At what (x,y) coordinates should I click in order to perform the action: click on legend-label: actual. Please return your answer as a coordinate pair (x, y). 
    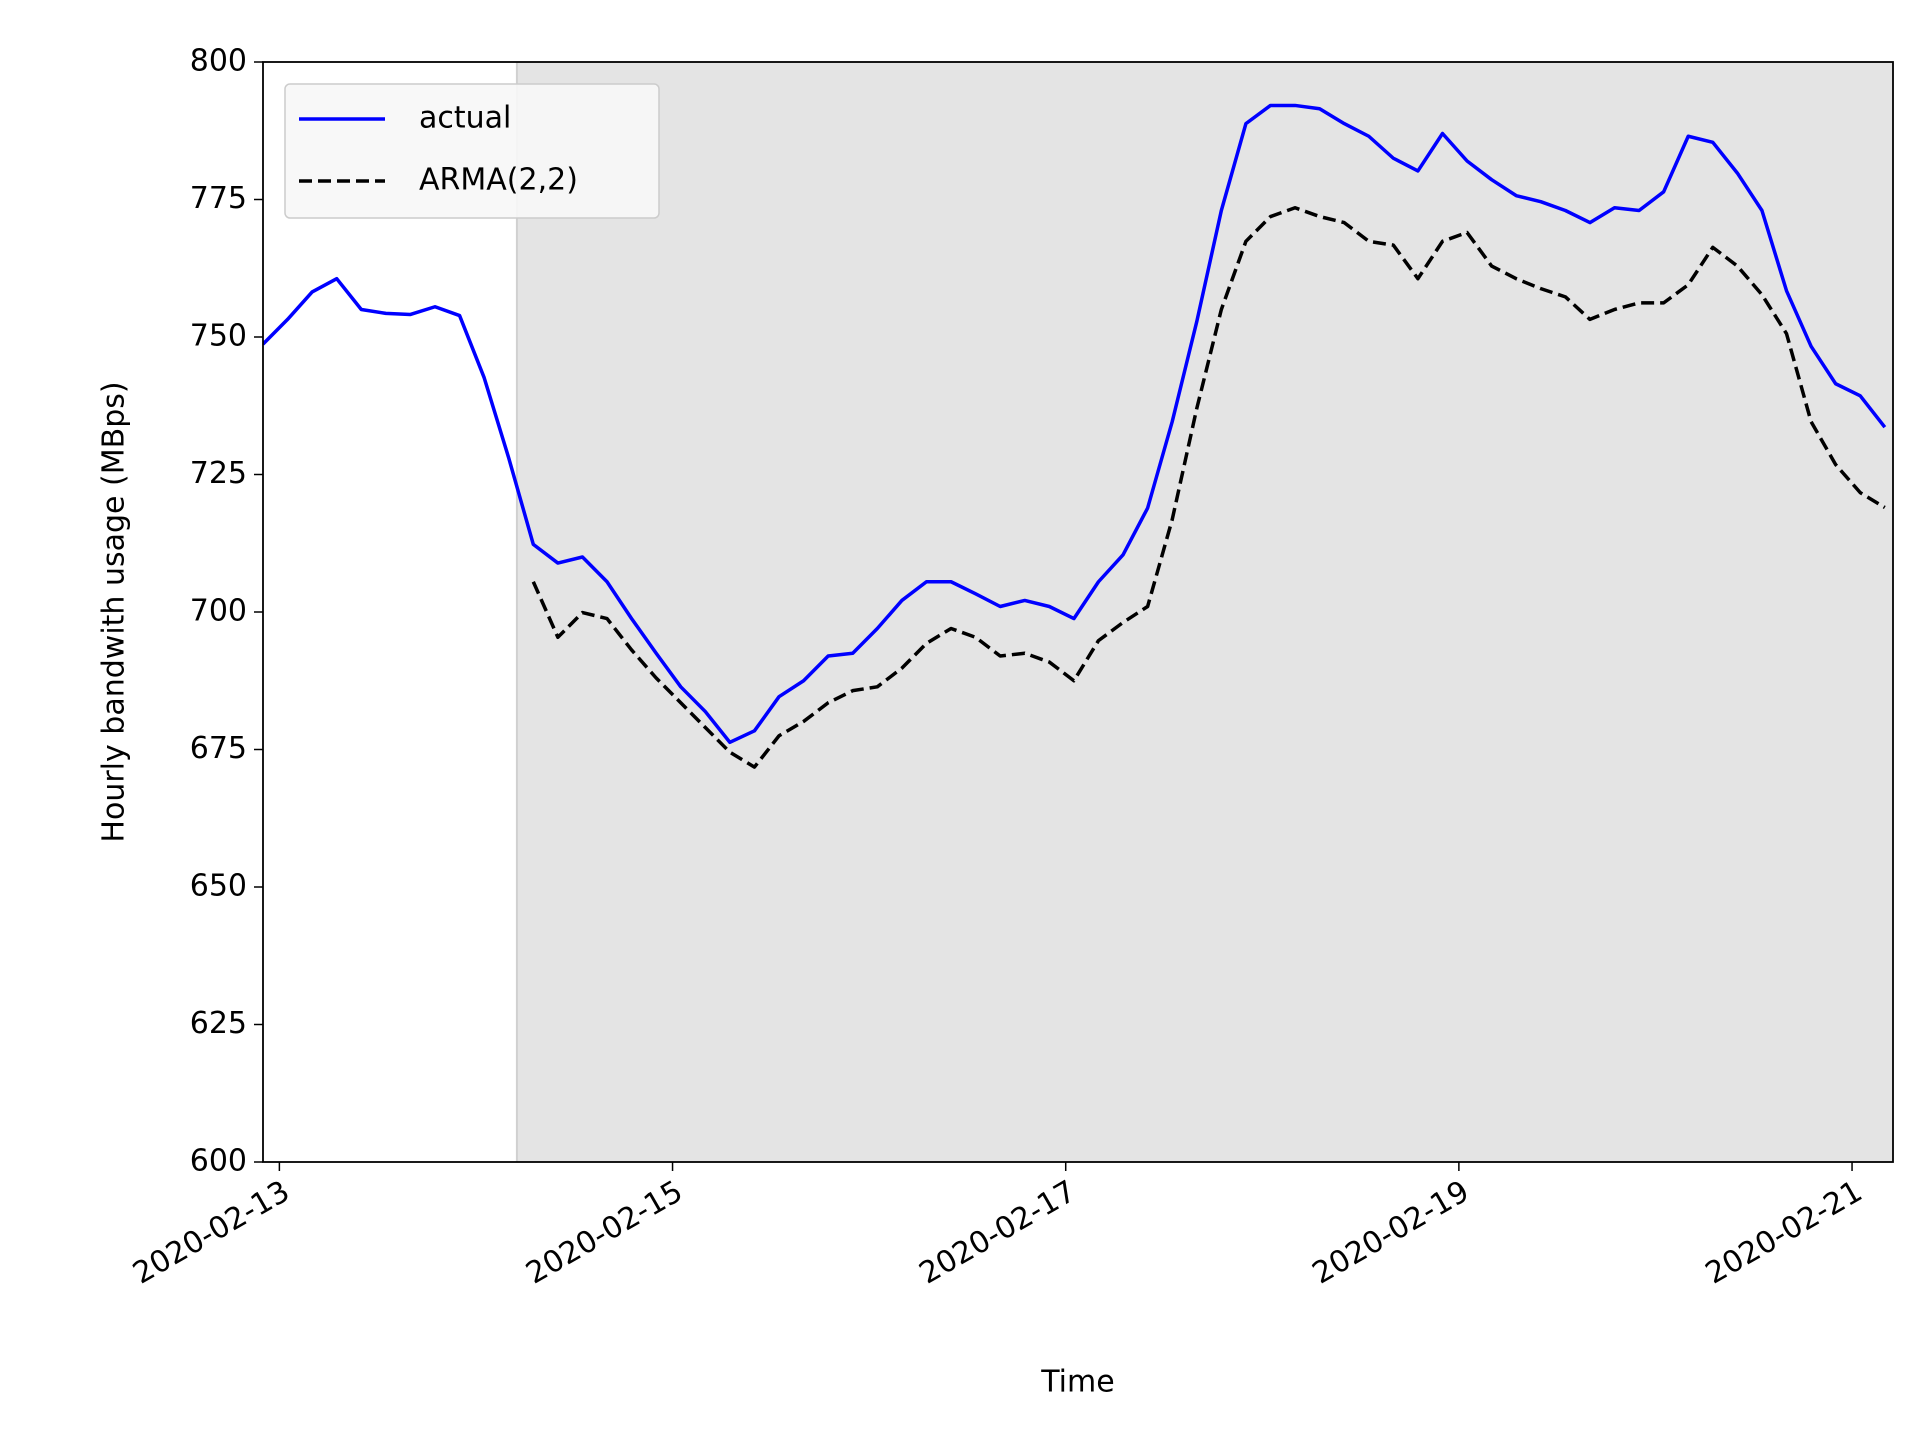
    Looking at the image, I should click on (465, 118).